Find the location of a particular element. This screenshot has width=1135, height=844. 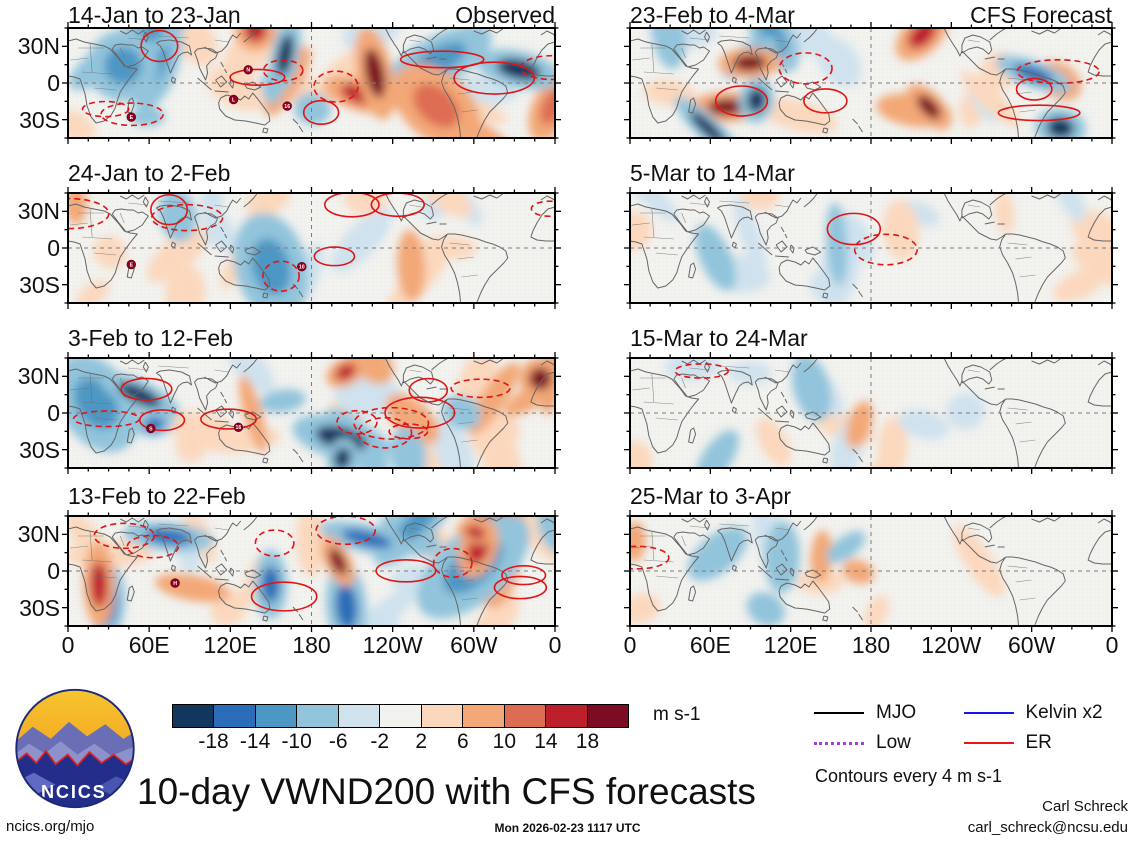

logo-text: NCICS is located at coordinates (74, 792).